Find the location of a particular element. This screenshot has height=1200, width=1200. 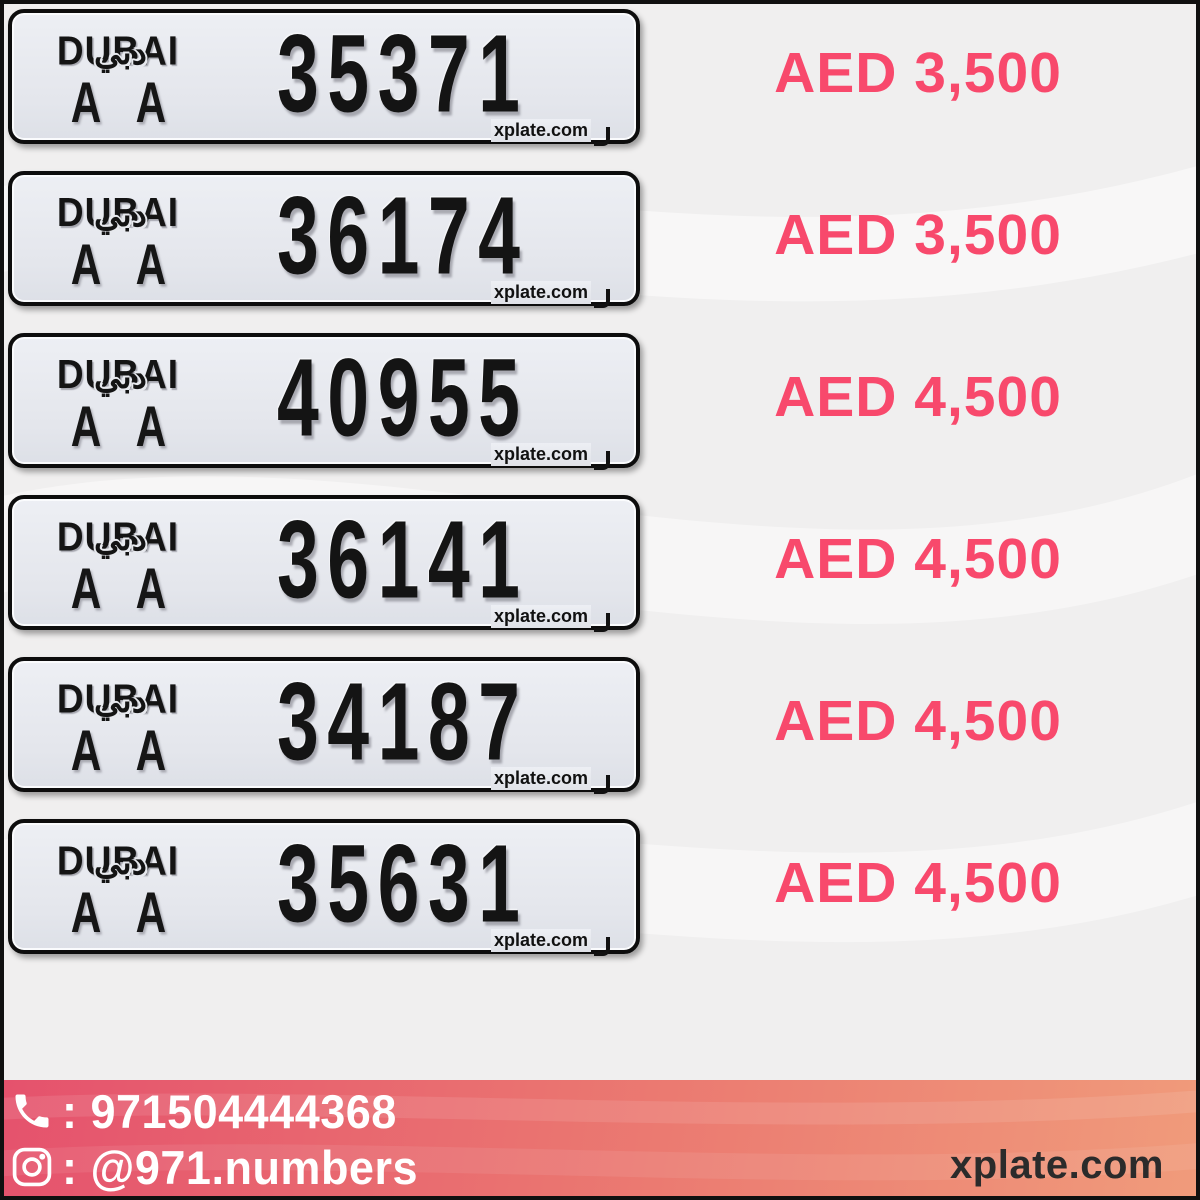

phone-number: : 971504444368 is located at coordinates (229, 1111).